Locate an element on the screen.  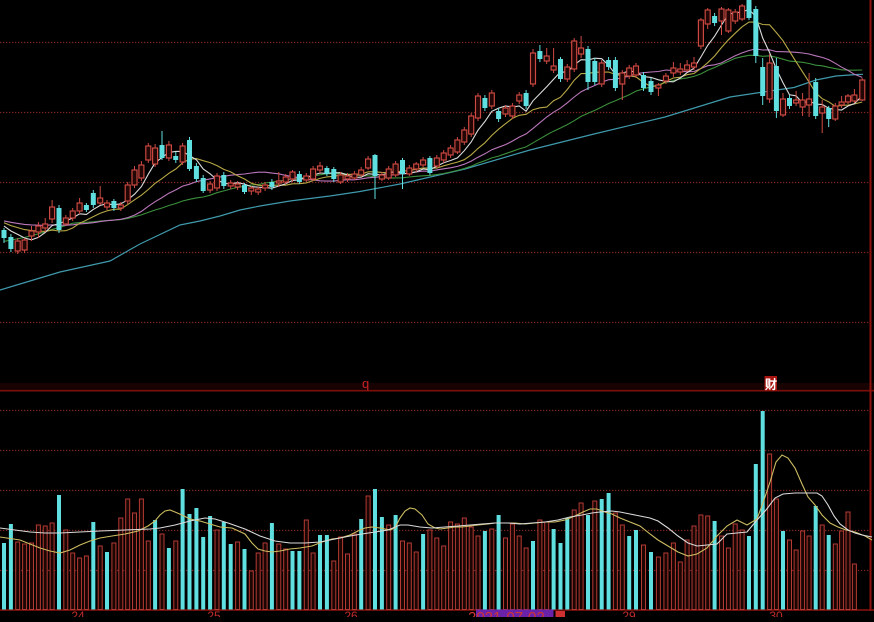
svg-text: 26 is located at coordinates (351, 613).